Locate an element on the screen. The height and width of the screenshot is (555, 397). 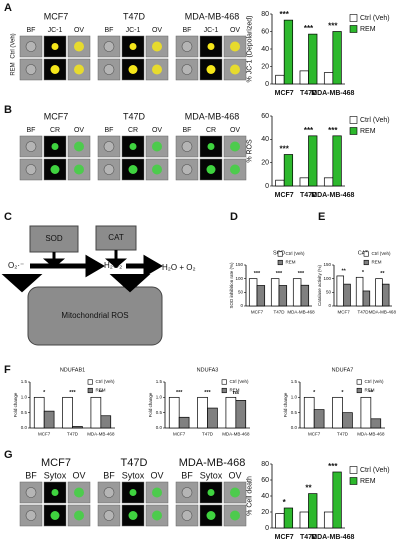
arrow is located at coordinates (144, 266).